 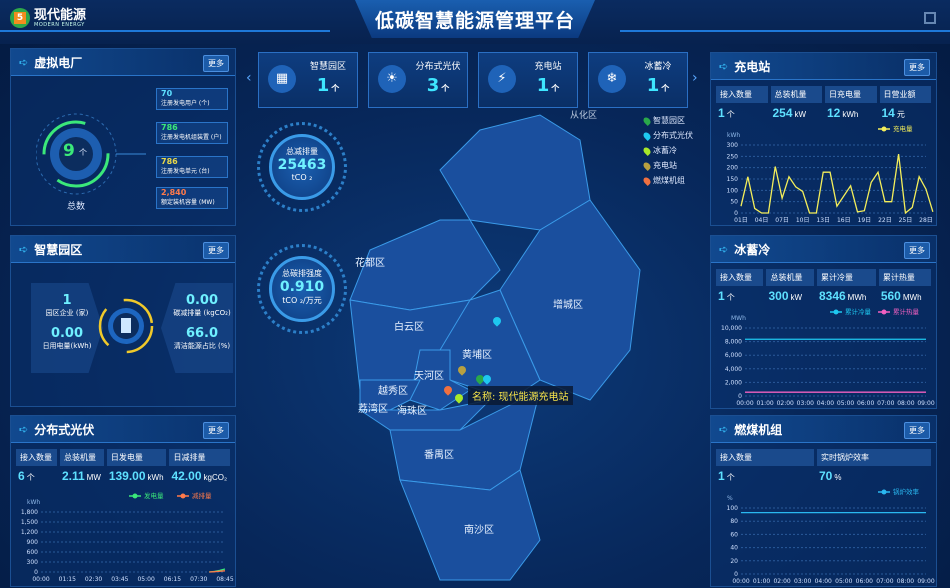 What do you see at coordinates (903, 128) in the screenshot?
I see `legend-label: 充电量` at bounding box center [903, 128].